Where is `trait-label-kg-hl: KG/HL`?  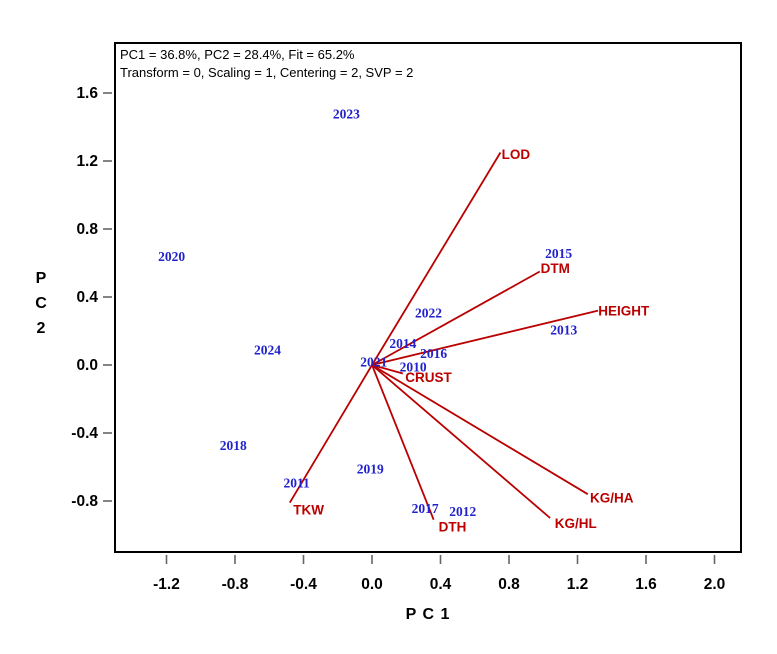
trait-label-kg-hl: KG/HL is located at coordinates (576, 523).